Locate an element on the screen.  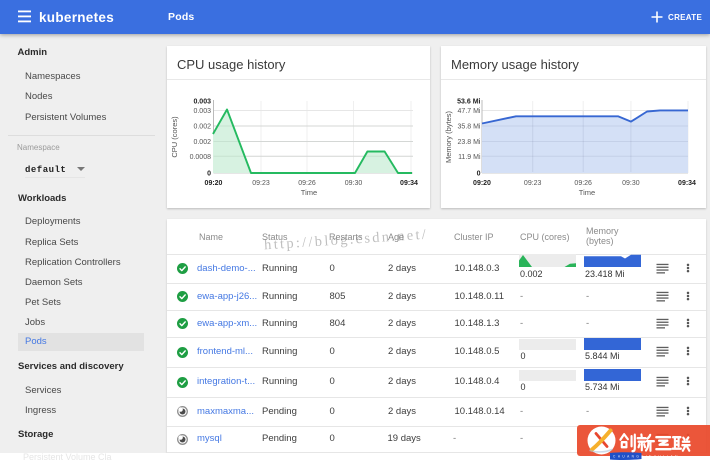
svg-text: 23.8 Mi is located at coordinates (469, 142).